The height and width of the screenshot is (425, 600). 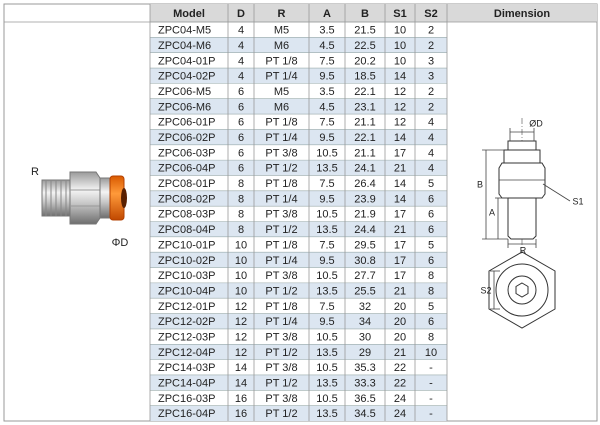 I want to click on table-cell: 32, so click(x=365, y=307).